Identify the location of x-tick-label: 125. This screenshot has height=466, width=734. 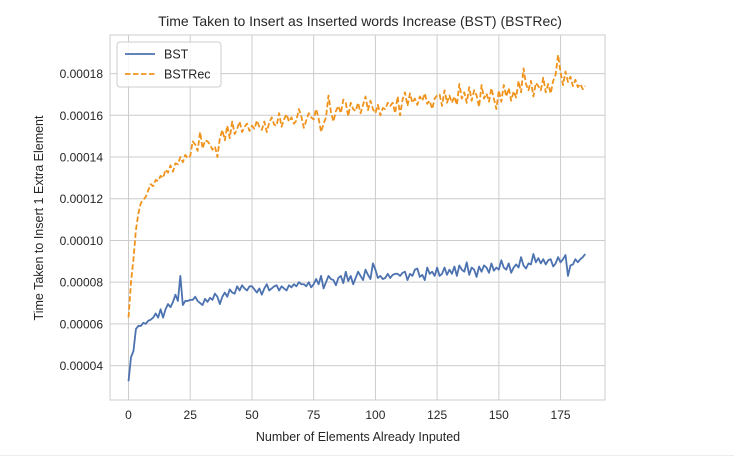
(437, 415).